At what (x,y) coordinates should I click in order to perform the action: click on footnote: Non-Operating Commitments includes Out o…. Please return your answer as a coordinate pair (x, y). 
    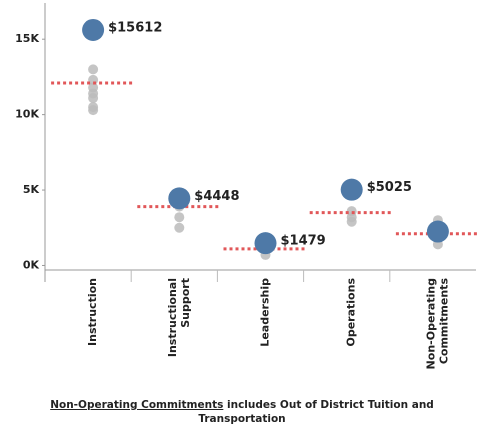
    Looking at the image, I should click on (242, 412).